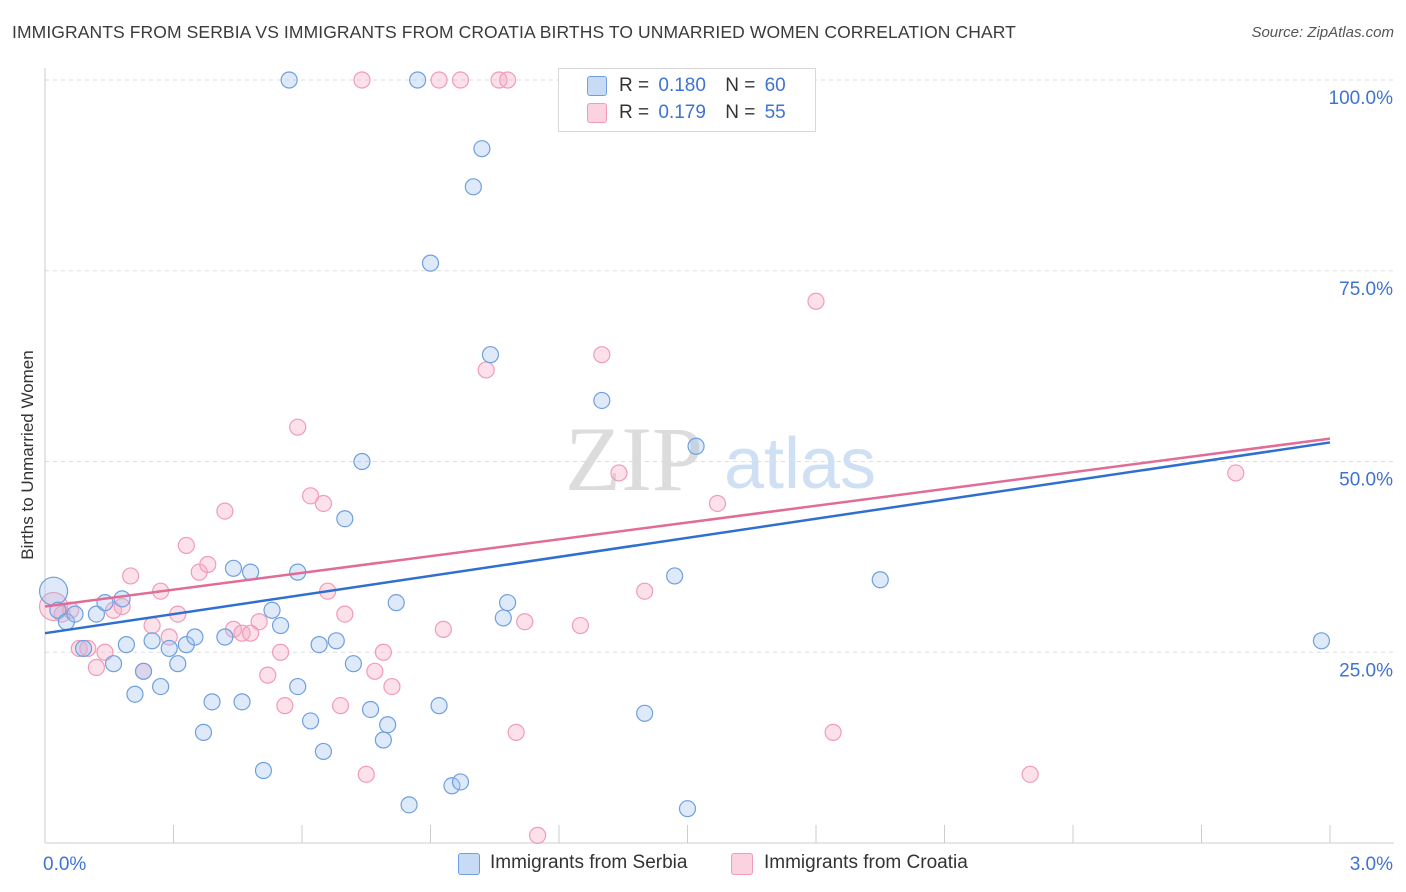  Describe the element at coordinates (740, 85) in the screenshot. I see `legend-n-label: N =` at that location.